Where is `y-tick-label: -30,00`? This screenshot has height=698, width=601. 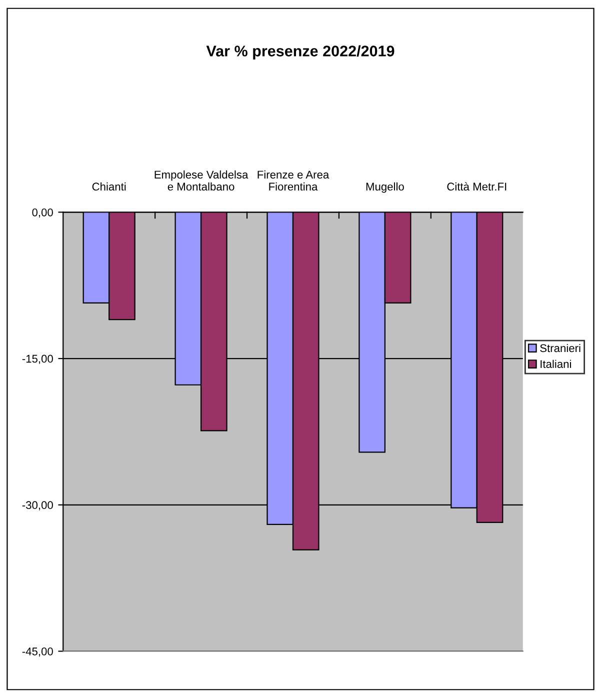
y-tick-label: -30,00 is located at coordinates (37, 505).